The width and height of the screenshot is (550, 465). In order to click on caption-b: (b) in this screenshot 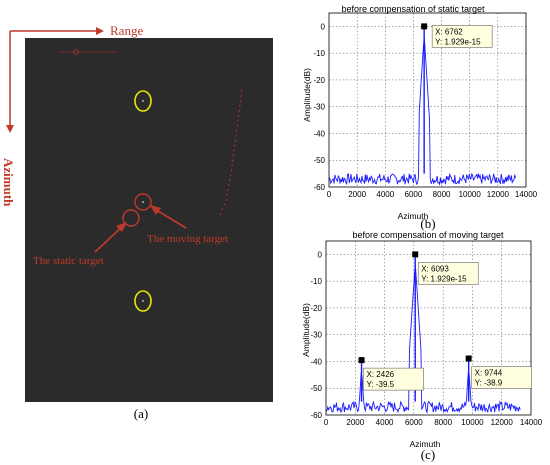, I will do `click(427, 223)`.